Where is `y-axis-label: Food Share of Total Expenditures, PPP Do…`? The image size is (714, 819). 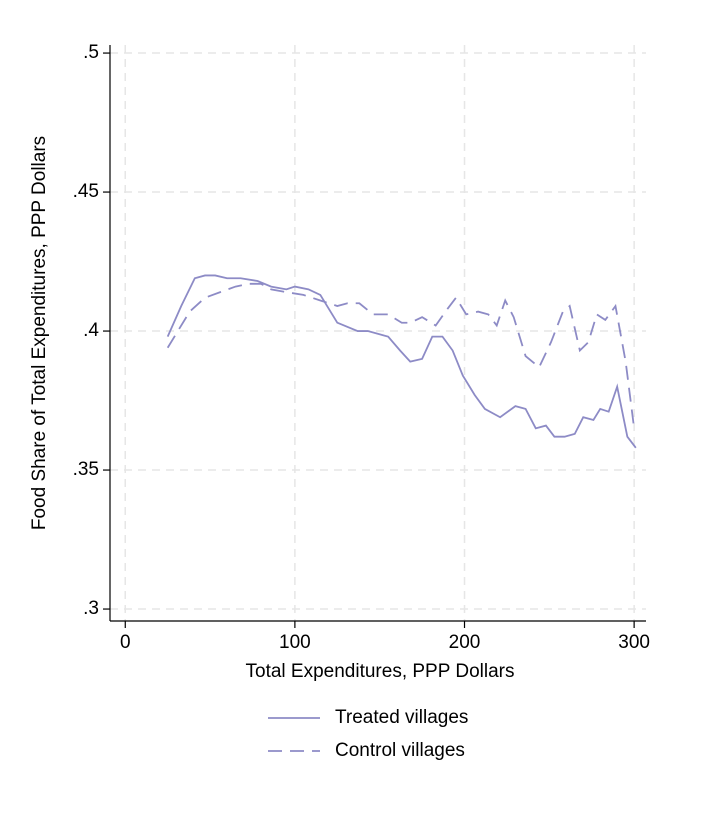
y-axis-label: Food Share of Total Expenditures, PPP Do… is located at coordinates (39, 333).